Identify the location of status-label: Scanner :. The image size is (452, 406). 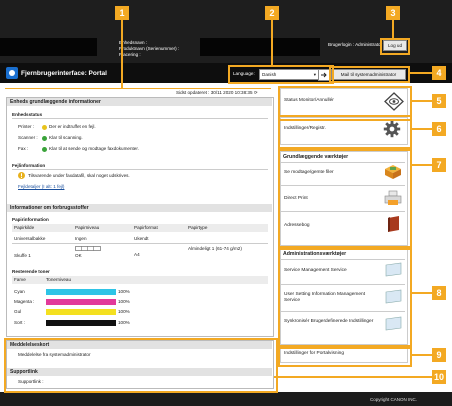
(28, 137).